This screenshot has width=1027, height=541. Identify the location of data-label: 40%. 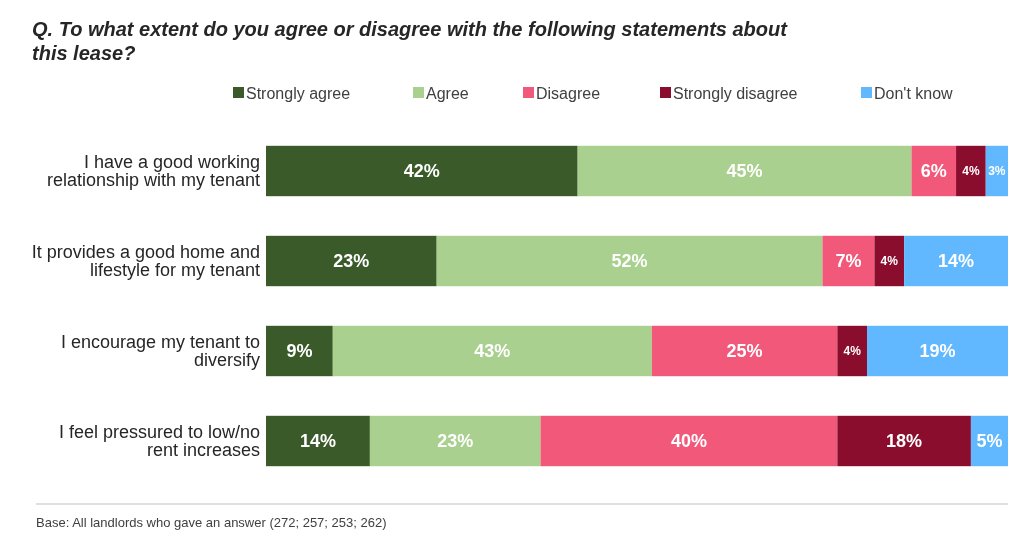
(688, 441).